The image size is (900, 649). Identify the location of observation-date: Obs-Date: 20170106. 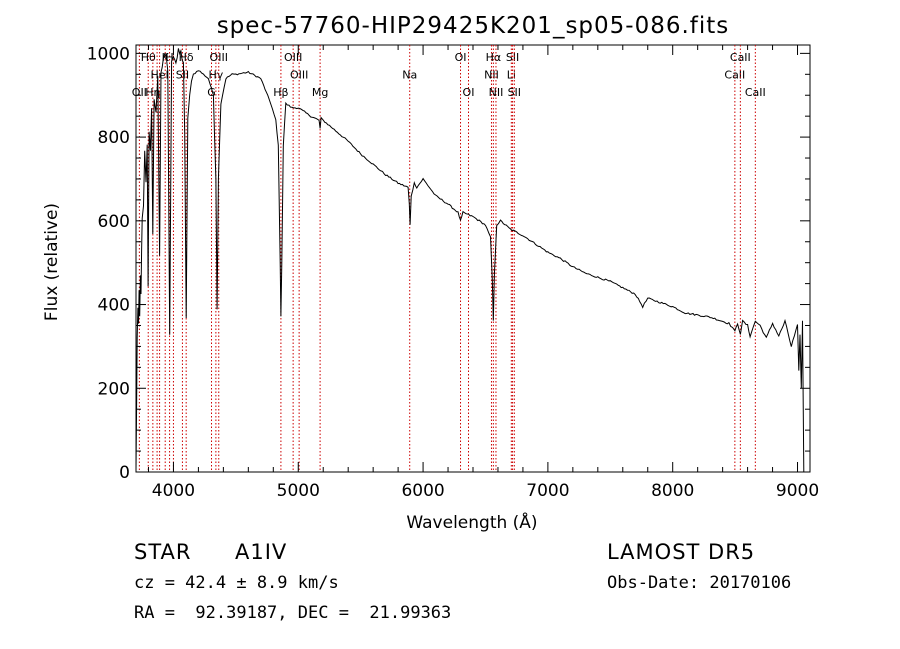
(699, 583).